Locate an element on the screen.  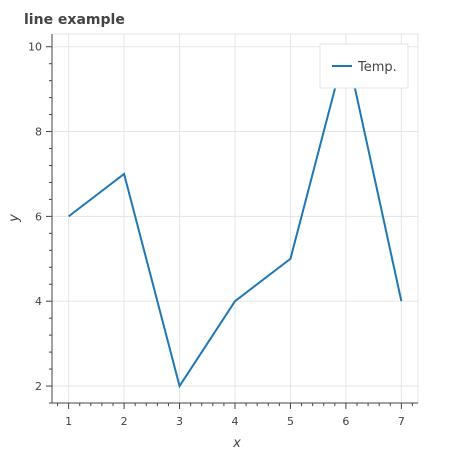
y-tick-label: 4 is located at coordinates (38, 301).